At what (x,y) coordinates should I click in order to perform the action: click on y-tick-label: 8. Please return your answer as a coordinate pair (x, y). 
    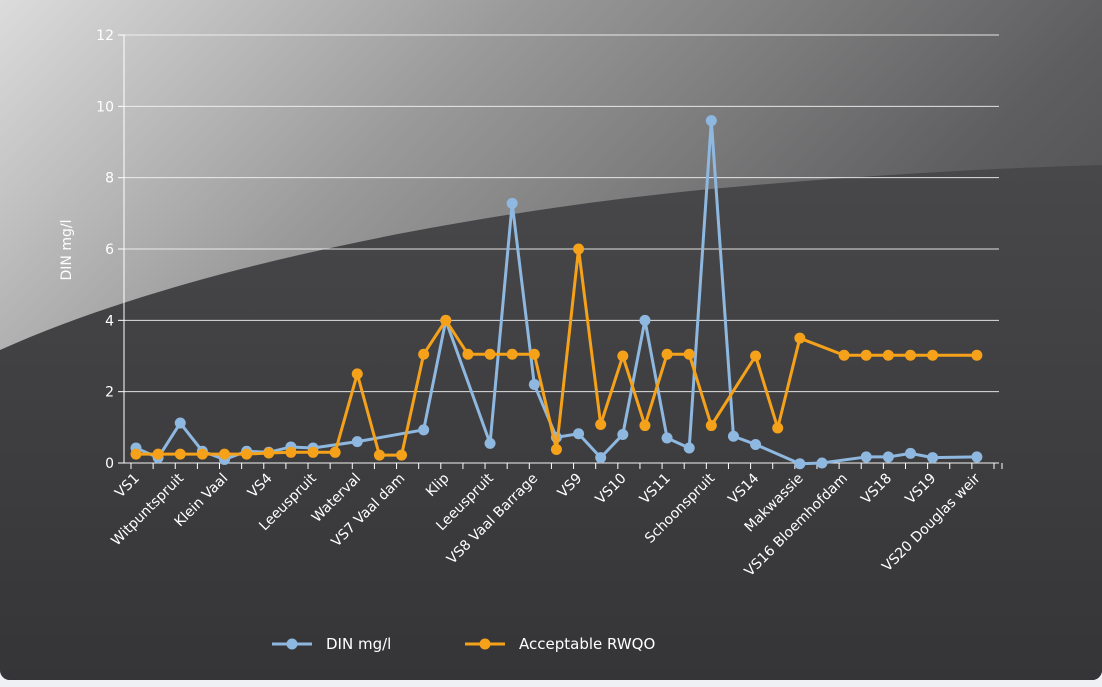
    Looking at the image, I should click on (109, 179).